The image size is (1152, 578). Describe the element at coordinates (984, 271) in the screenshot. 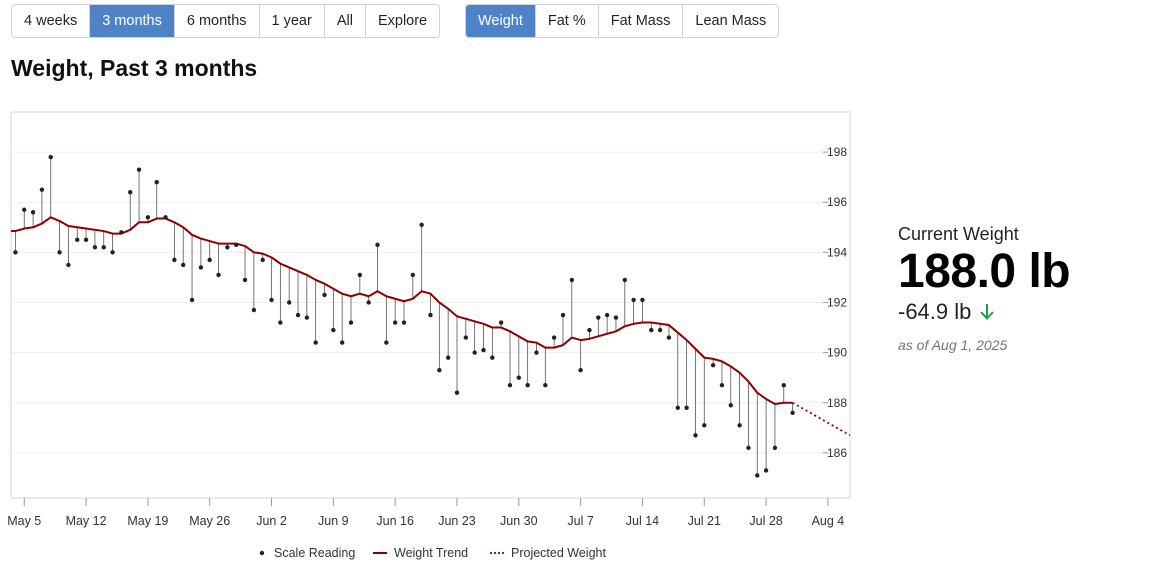

I see `current-weight-value: 188.0 lb` at that location.